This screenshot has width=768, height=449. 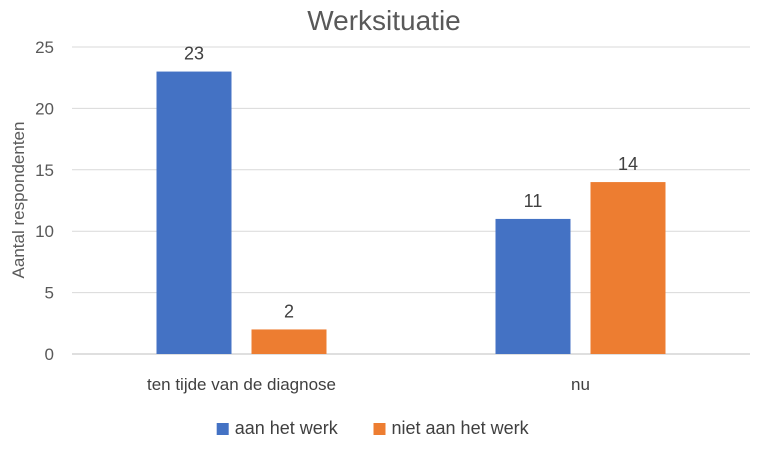 I want to click on y-axis-ticks: 0 5 10 15 20 25, so click(x=44, y=201).